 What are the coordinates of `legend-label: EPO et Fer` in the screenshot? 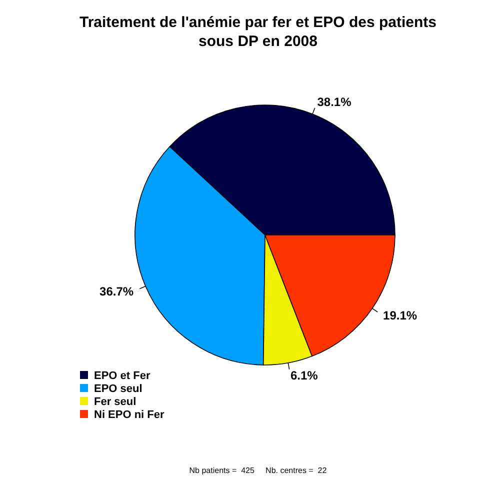 It's located at (122, 376).